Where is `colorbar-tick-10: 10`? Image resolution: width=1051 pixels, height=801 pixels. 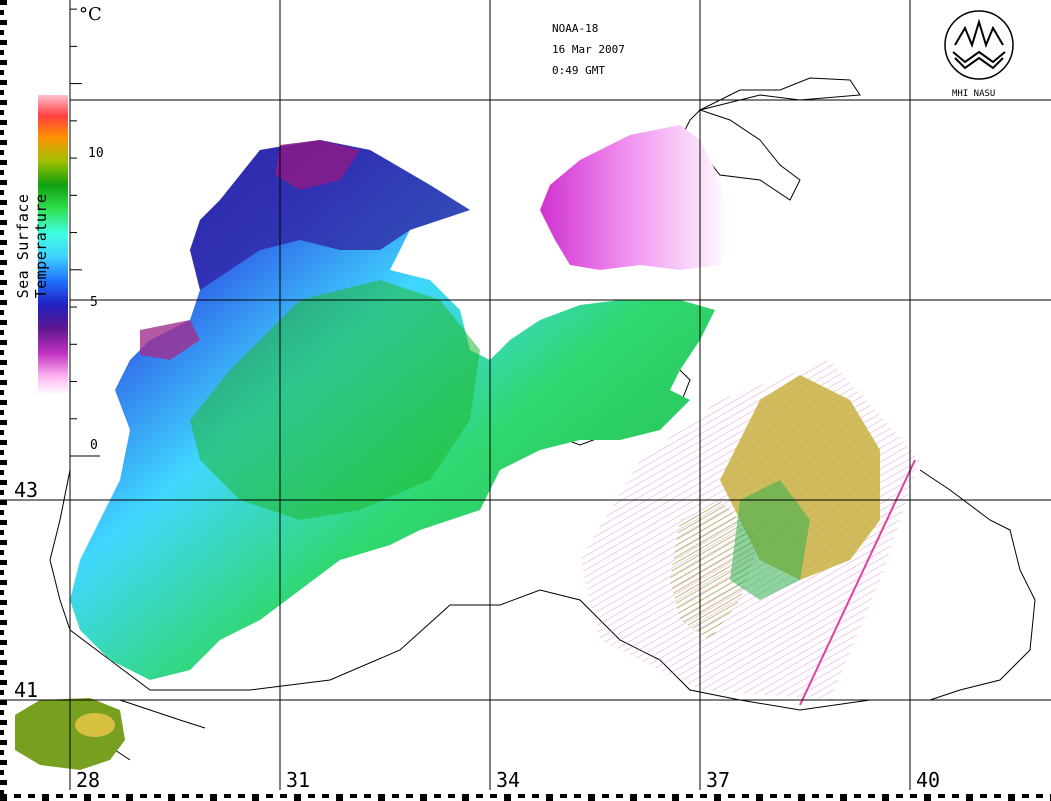 colorbar-tick-10: 10 is located at coordinates (96, 153).